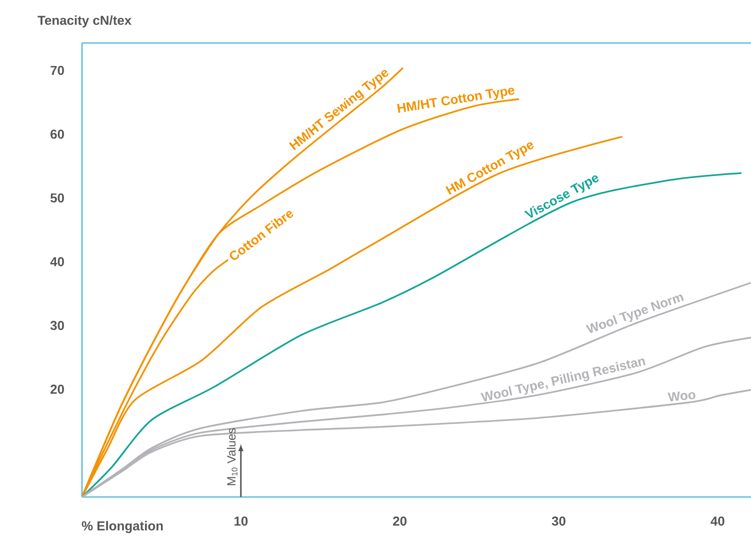 Image resolution: width=751 pixels, height=538 pixels. What do you see at coordinates (57, 261) in the screenshot?
I see `y-tick-label: 40` at bounding box center [57, 261].